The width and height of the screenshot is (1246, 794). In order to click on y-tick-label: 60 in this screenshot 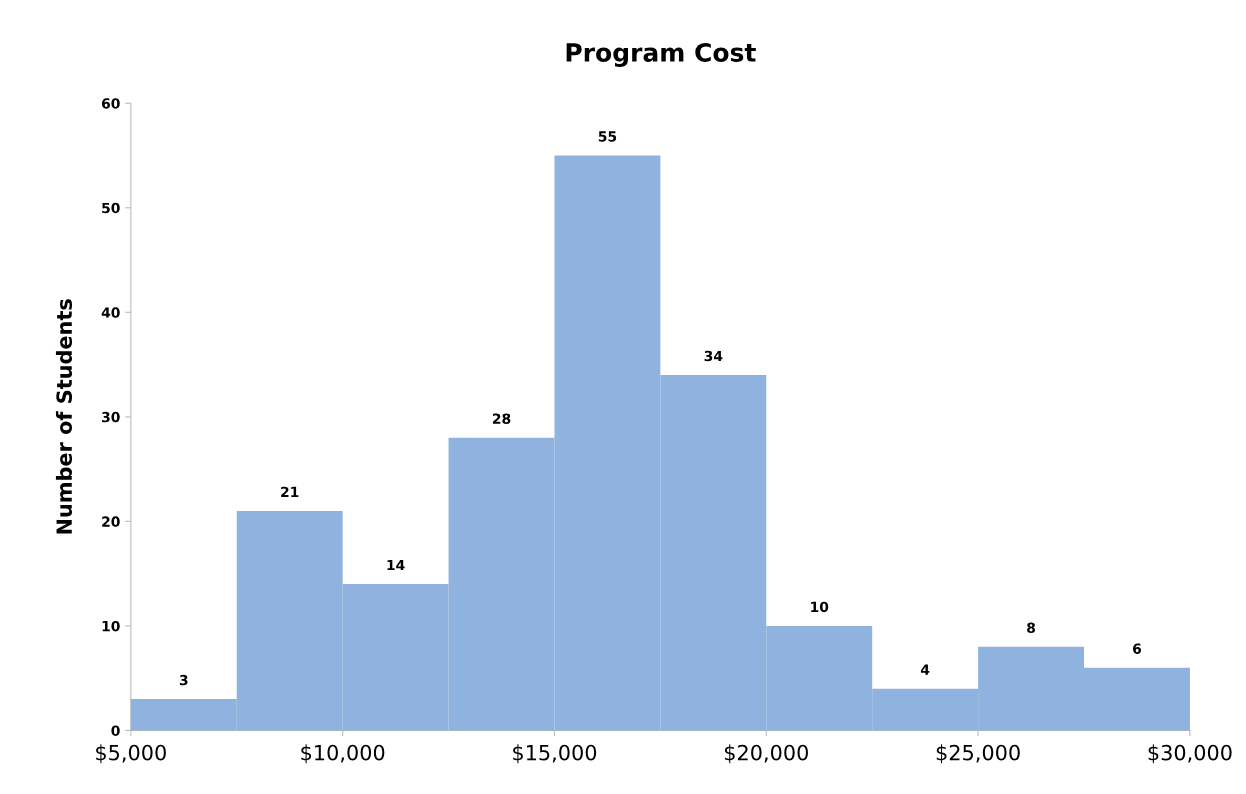, I will do `click(110, 103)`.